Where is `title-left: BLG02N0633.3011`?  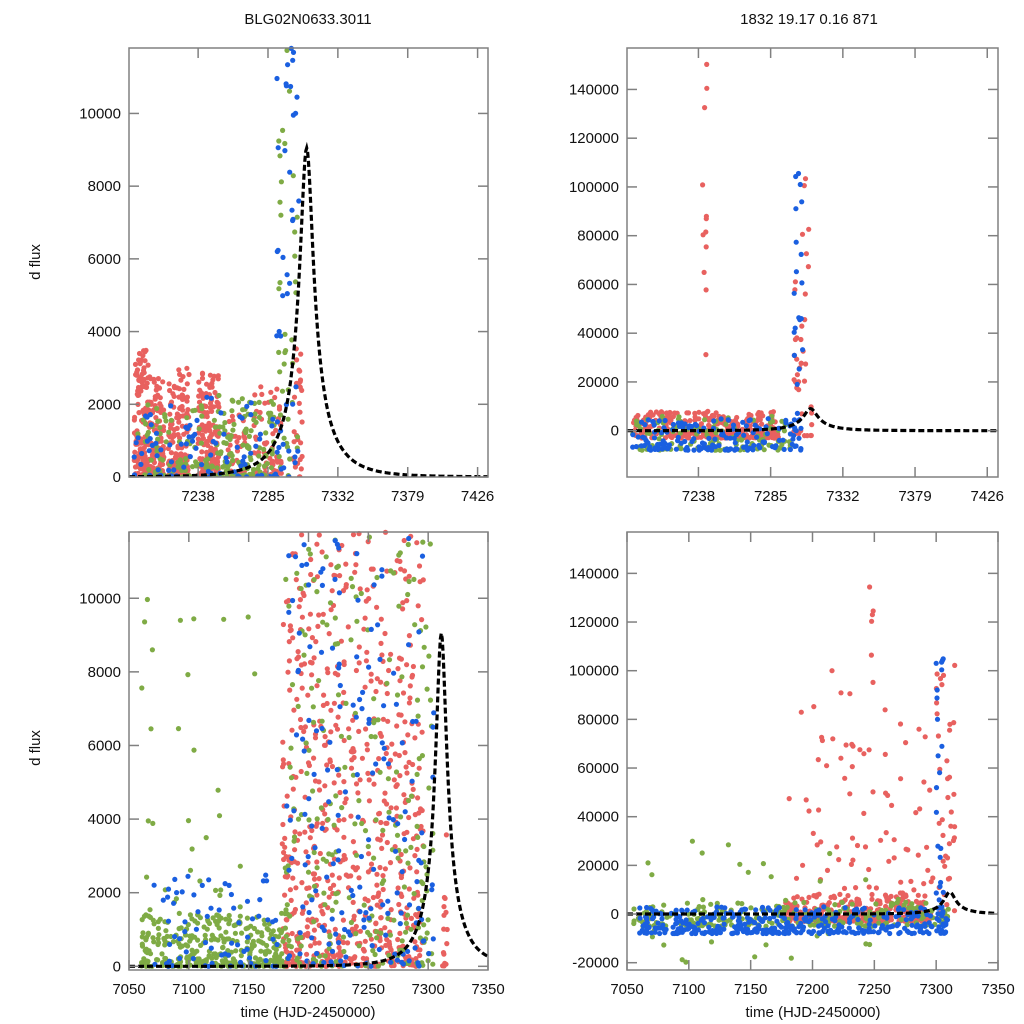
title-left: BLG02N0633.3011 is located at coordinates (307, 19).